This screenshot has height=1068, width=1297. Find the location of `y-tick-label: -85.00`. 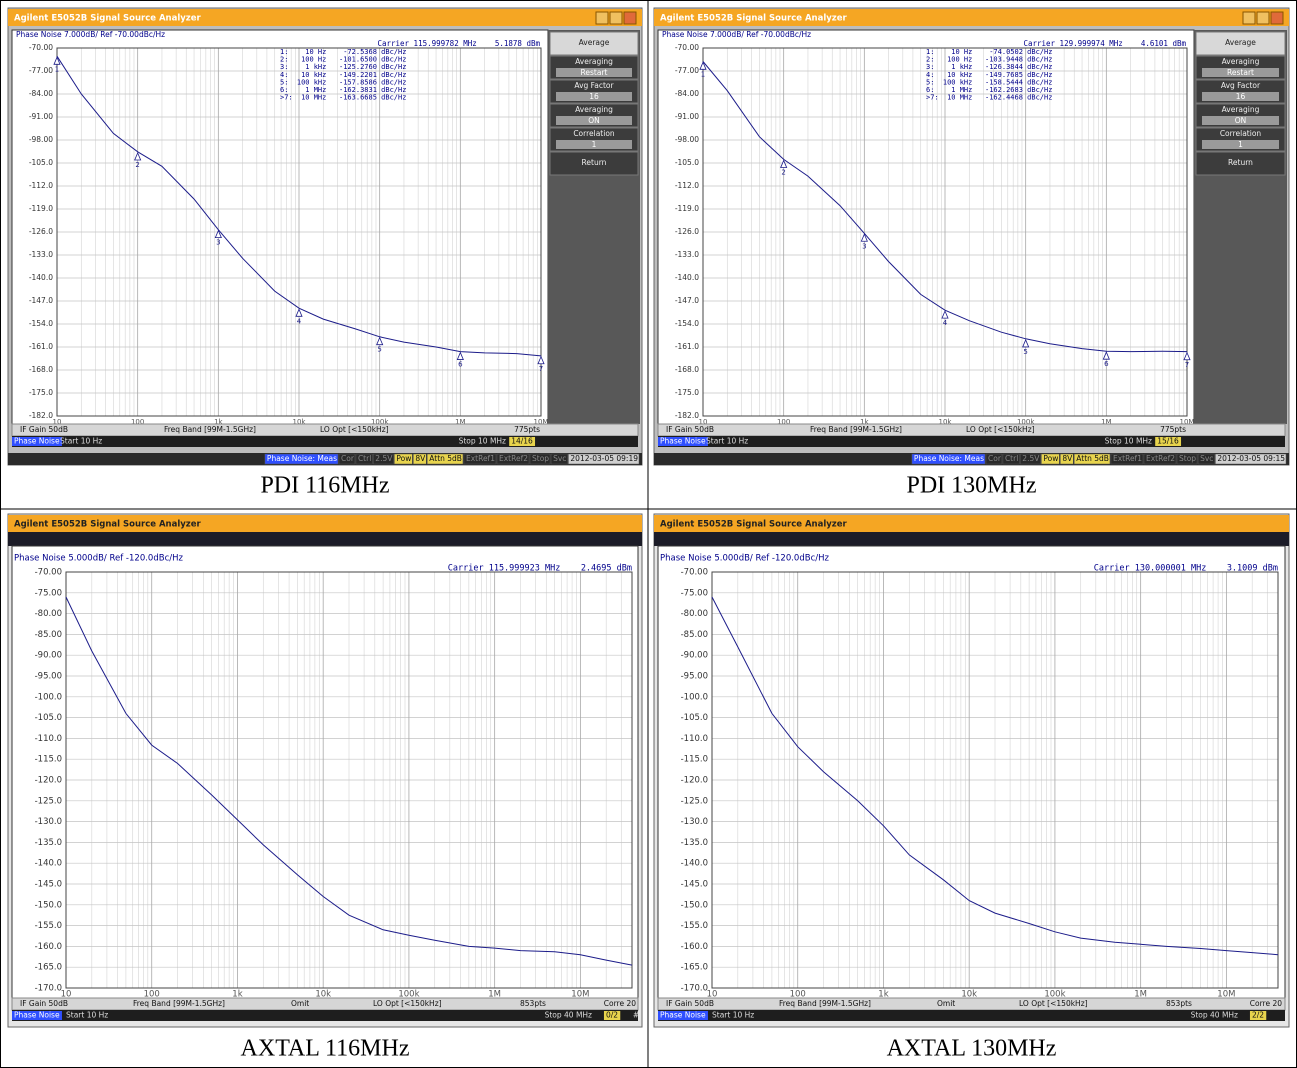

y-tick-label: -85.00 is located at coordinates (694, 635).